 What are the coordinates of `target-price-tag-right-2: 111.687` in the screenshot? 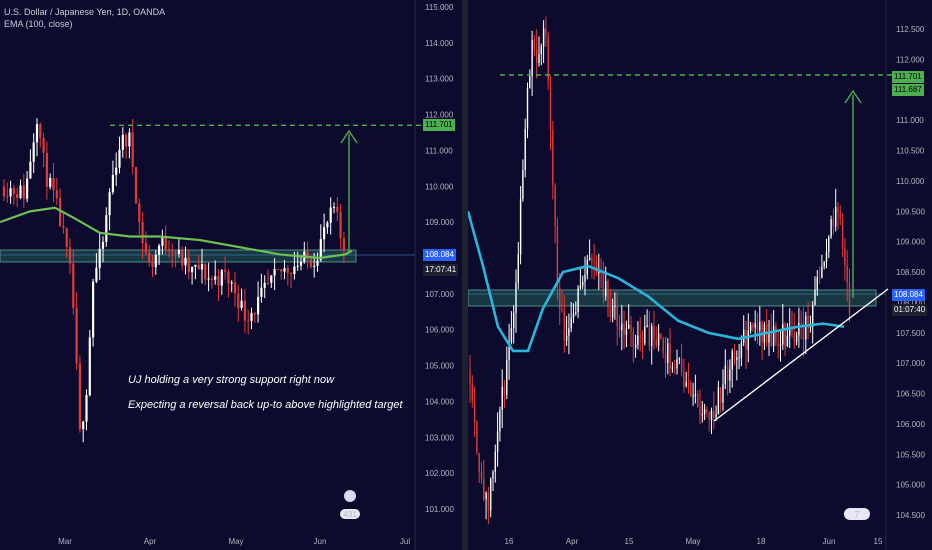 It's located at (908, 90).